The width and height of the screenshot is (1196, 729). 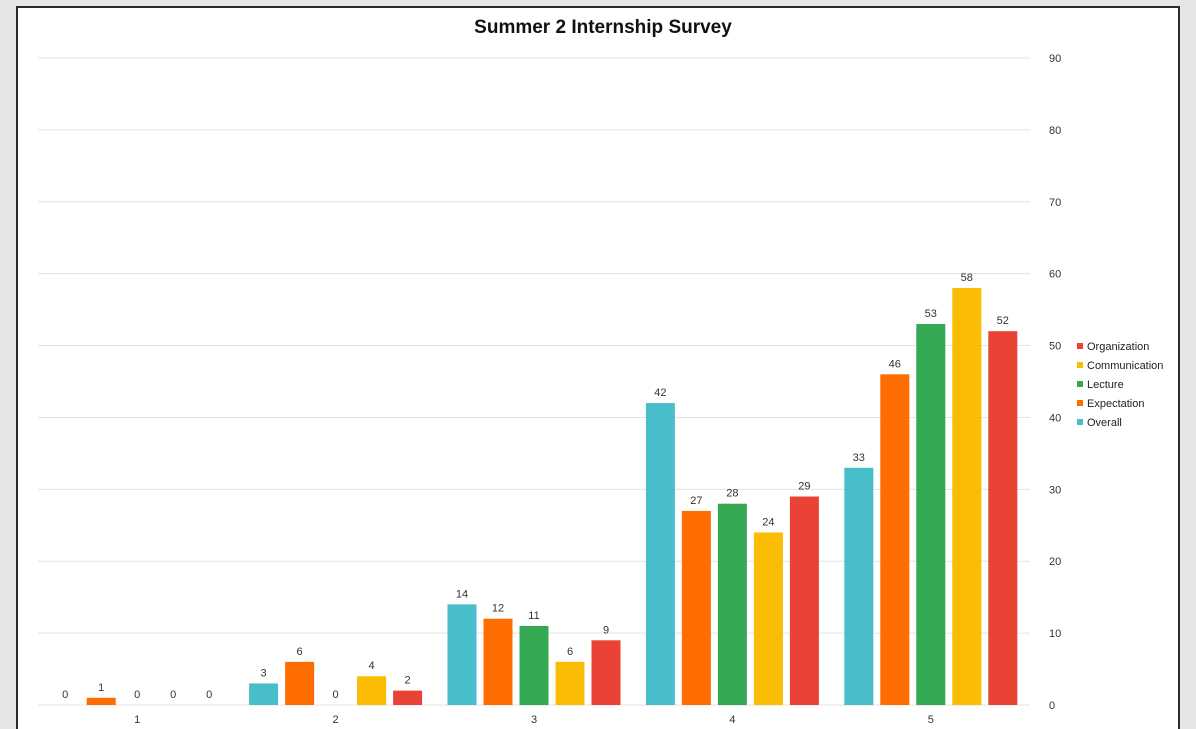 I want to click on legend-swatch-lecture, so click(x=1080, y=384).